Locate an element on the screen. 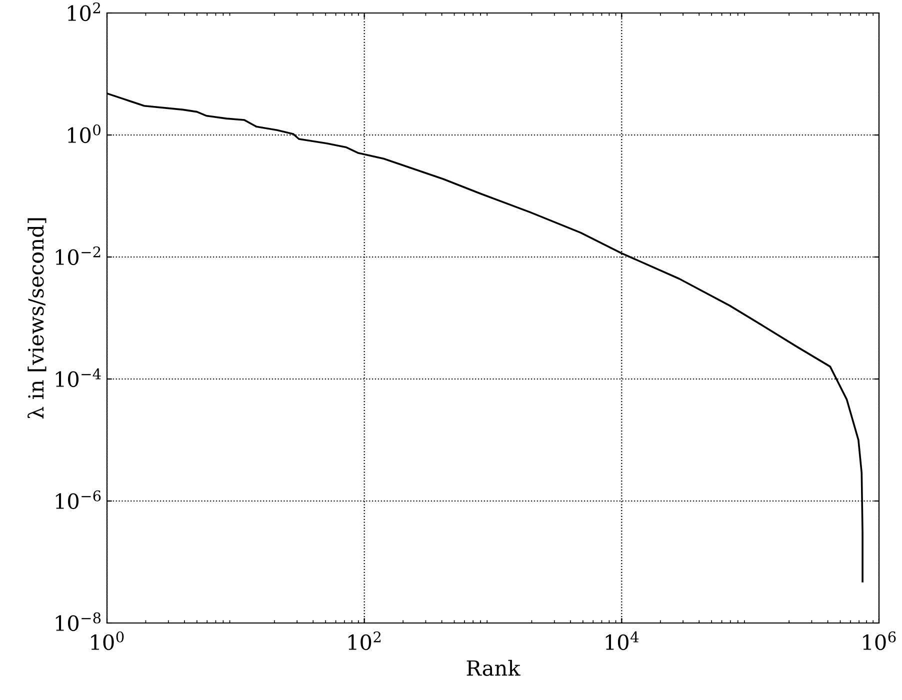 The height and width of the screenshot is (700, 902). y-tick-label: 10$^{0}$ is located at coordinates (84, 134).